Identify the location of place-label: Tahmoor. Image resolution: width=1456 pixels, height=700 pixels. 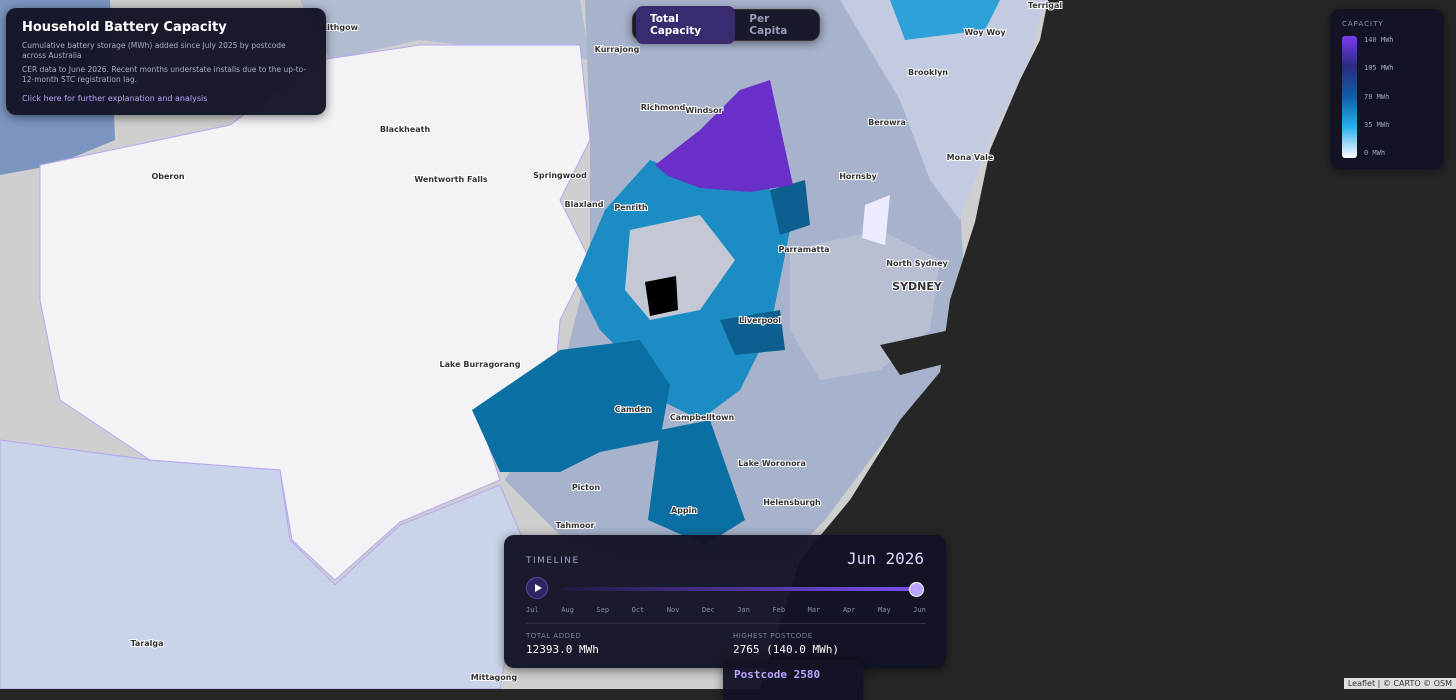
(575, 525).